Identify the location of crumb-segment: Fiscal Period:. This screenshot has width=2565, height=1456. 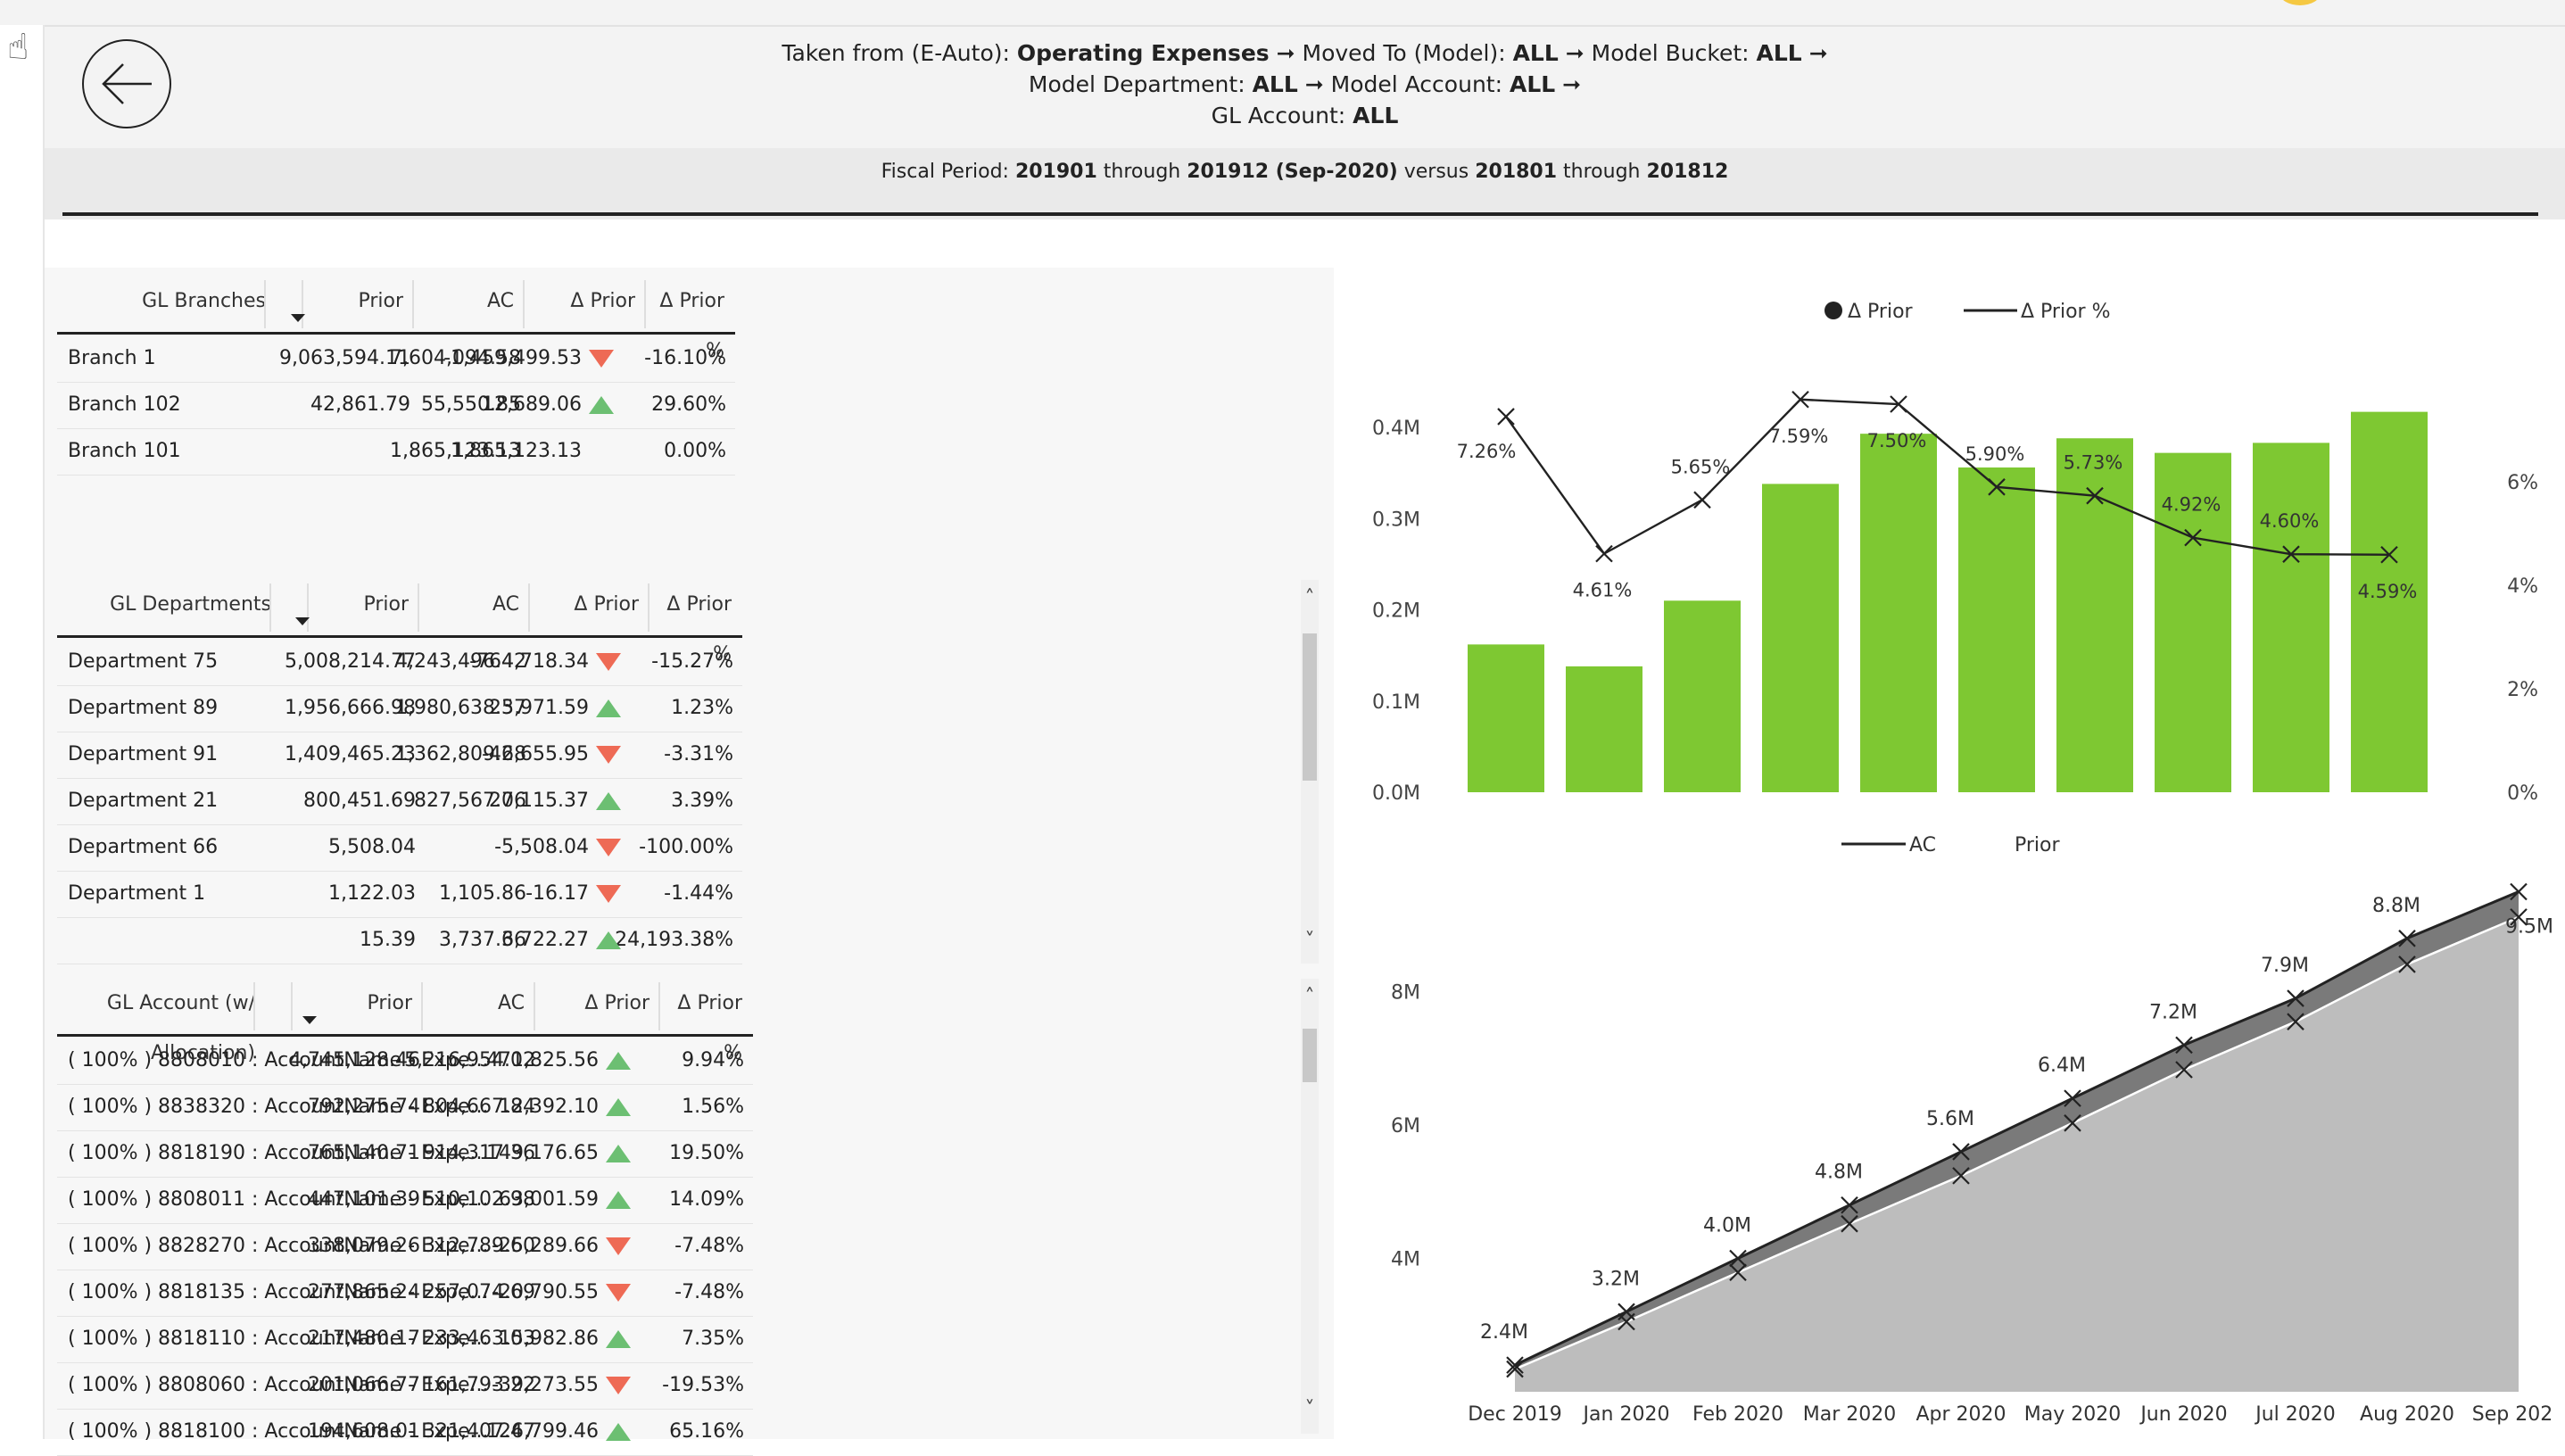
(948, 172).